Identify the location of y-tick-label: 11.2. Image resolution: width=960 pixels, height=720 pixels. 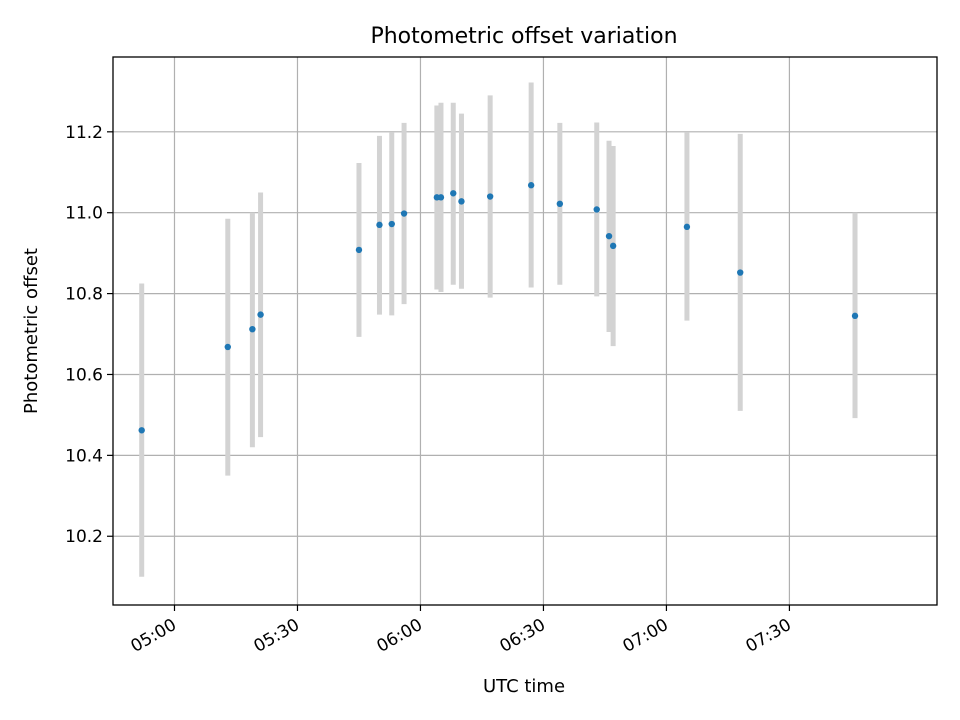
(84, 133).